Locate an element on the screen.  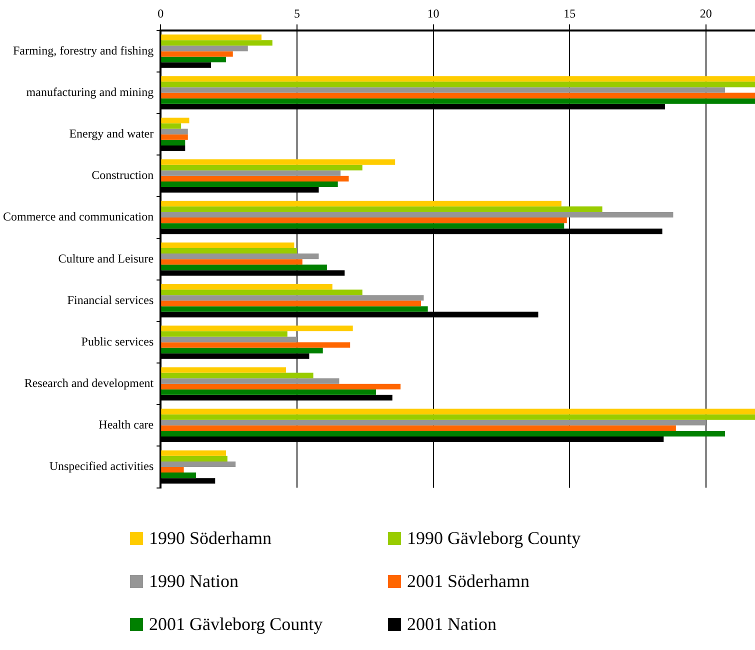
y-tick-label: Energy and water is located at coordinates (111, 133).